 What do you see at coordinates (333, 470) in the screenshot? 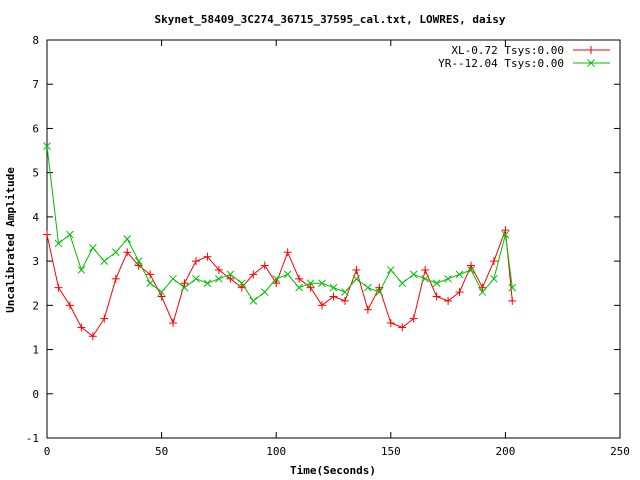
I see `x-axis-label: Time(Seconds)` at bounding box center [333, 470].